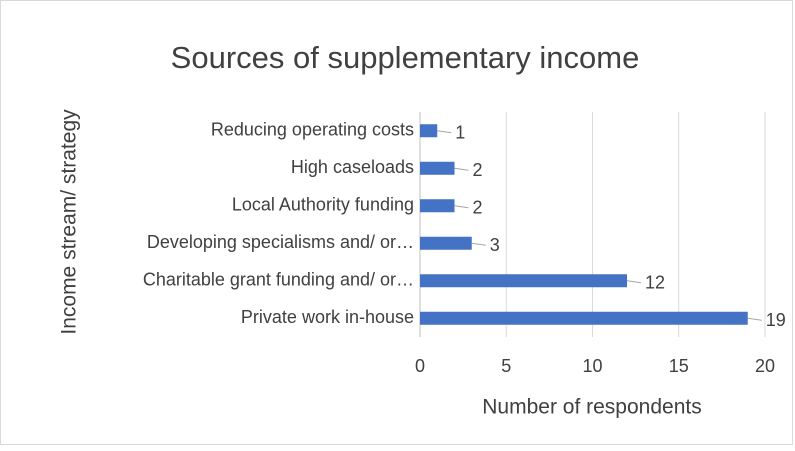  Describe the element at coordinates (655, 283) in the screenshot. I see `data-label: 12` at that location.